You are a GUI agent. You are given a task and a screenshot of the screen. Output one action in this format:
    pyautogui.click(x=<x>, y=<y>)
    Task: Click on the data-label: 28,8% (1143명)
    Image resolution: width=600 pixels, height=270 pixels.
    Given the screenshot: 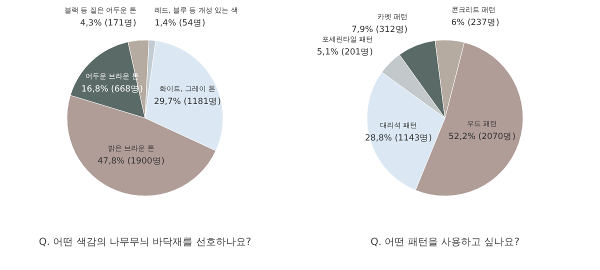 What is the action you would take?
    pyautogui.click(x=398, y=138)
    